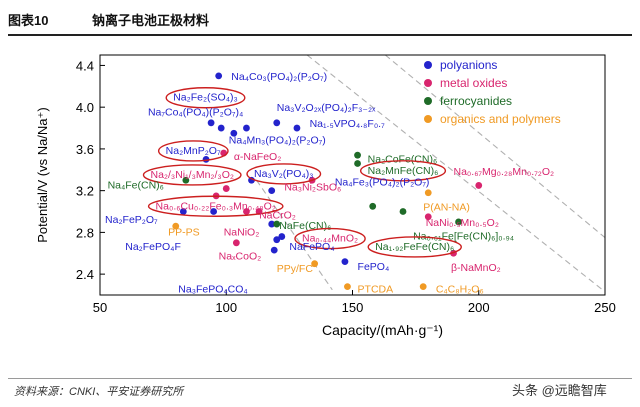 The width and height of the screenshot is (640, 407). I want to click on annotation-label: NaₓCoO₂, so click(240, 256).